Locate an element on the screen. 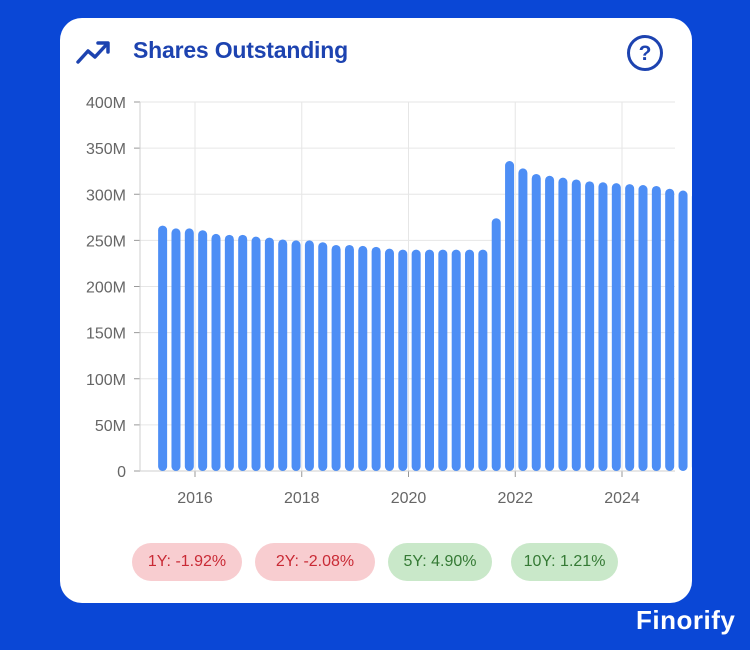  y-tick-label: 350M is located at coordinates (106, 149).